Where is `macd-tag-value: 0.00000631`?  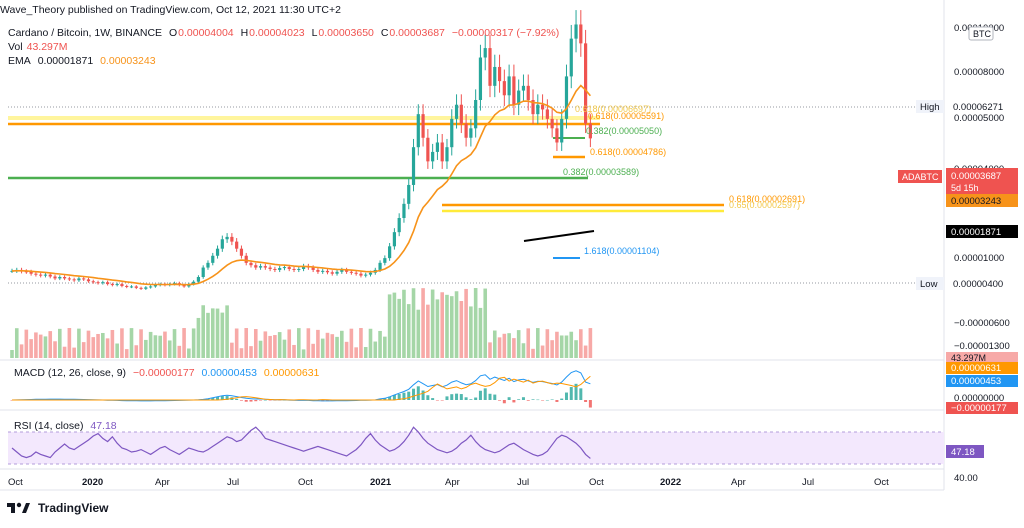 macd-tag-value: 0.00000631 is located at coordinates (976, 368).